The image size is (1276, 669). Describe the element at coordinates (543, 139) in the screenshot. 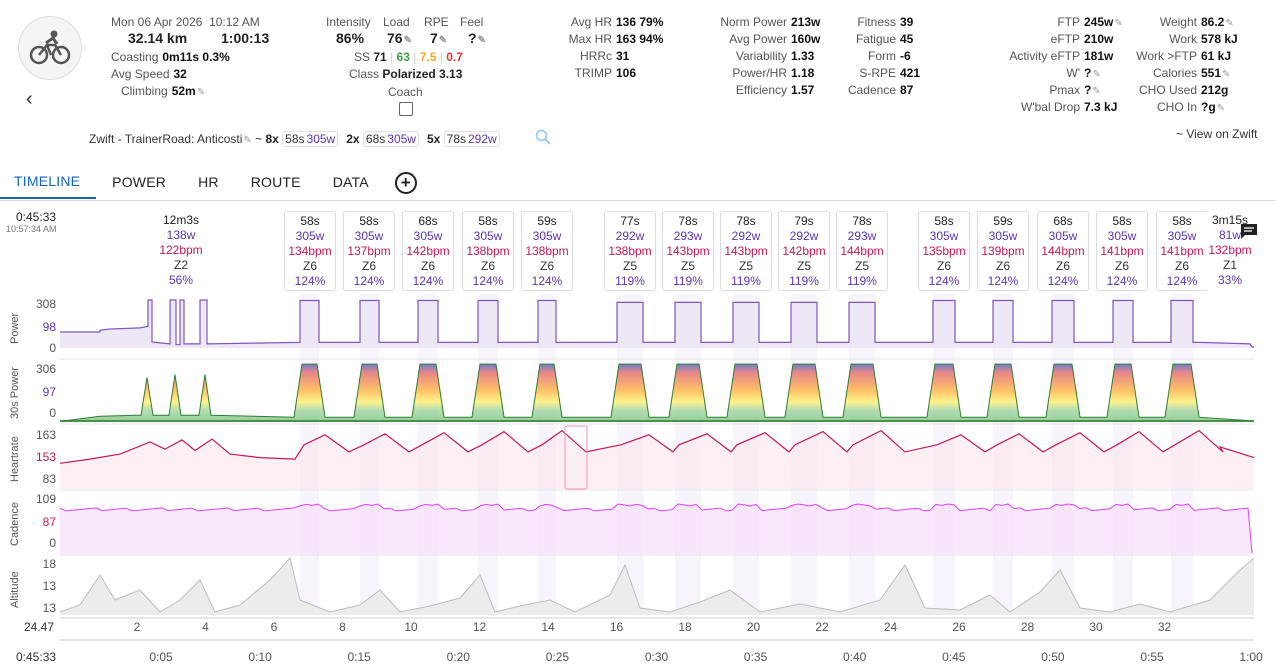

I see `search-icon` at that location.